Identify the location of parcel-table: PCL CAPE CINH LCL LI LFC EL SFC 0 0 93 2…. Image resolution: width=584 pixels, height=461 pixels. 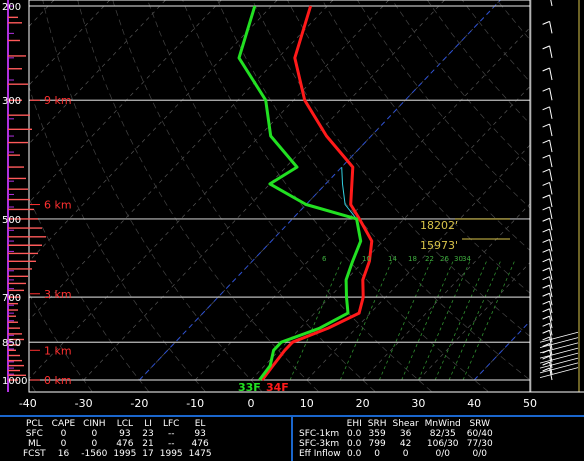
(117, 439).